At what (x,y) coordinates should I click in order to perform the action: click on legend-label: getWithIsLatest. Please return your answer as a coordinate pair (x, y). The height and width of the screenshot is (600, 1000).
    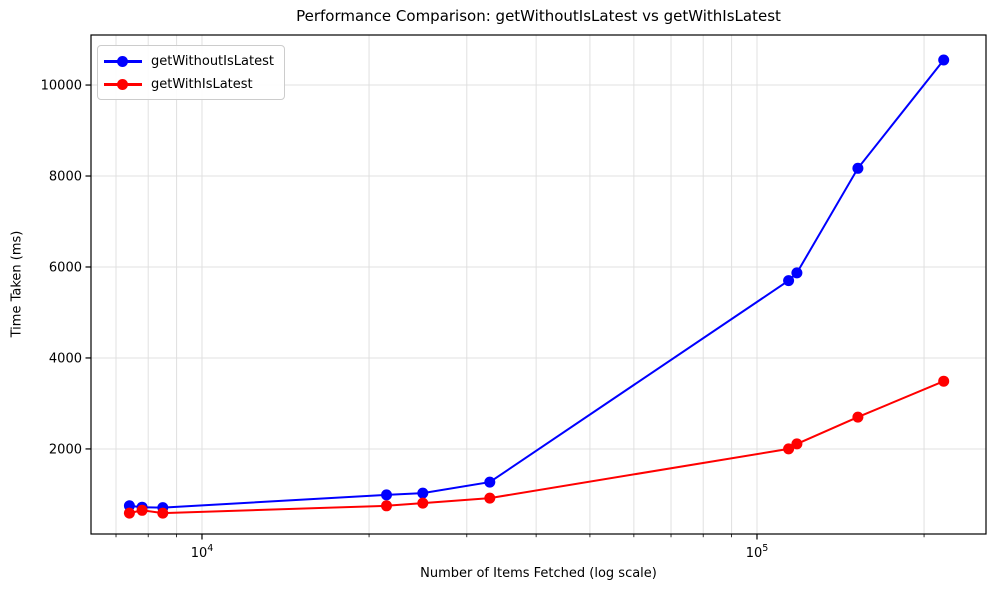
    Looking at the image, I should click on (202, 84).